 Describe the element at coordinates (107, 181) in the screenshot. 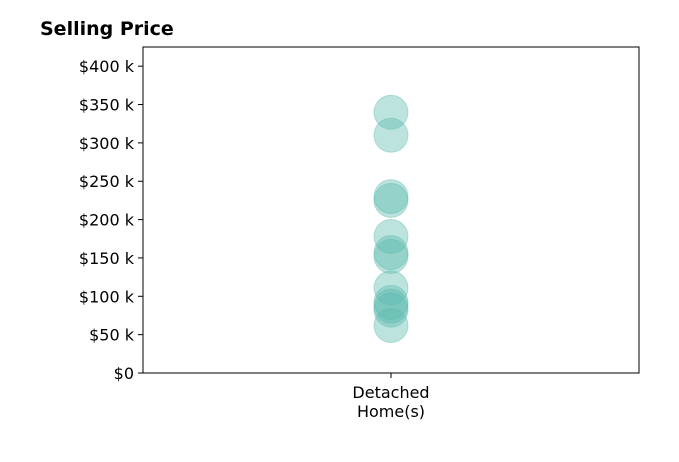

I see `y-tick-label: $250 k` at that location.